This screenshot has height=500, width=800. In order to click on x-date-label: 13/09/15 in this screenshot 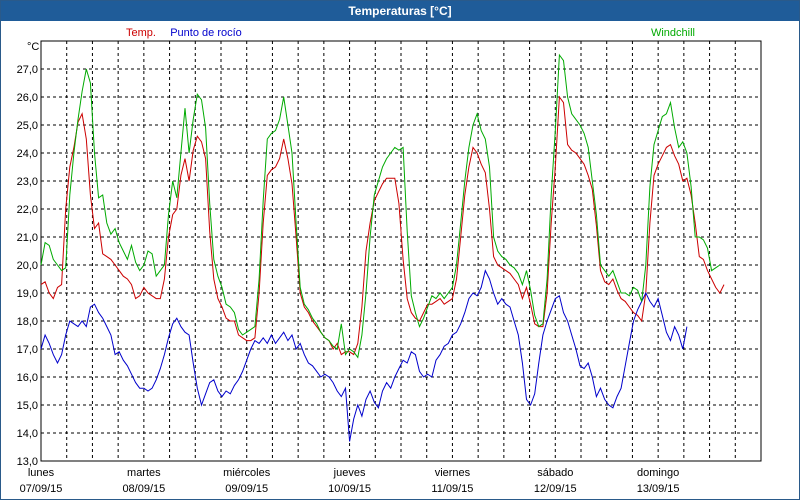, I will do `click(658, 489)`.